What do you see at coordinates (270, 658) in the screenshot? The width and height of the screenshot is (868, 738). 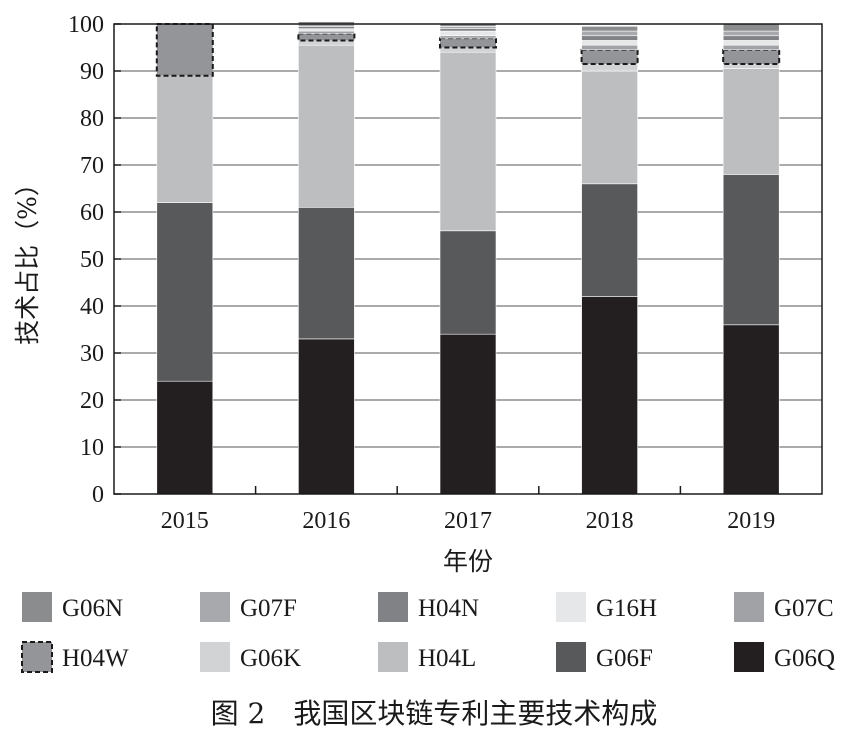 I see `legend-label: G06K` at bounding box center [270, 658].